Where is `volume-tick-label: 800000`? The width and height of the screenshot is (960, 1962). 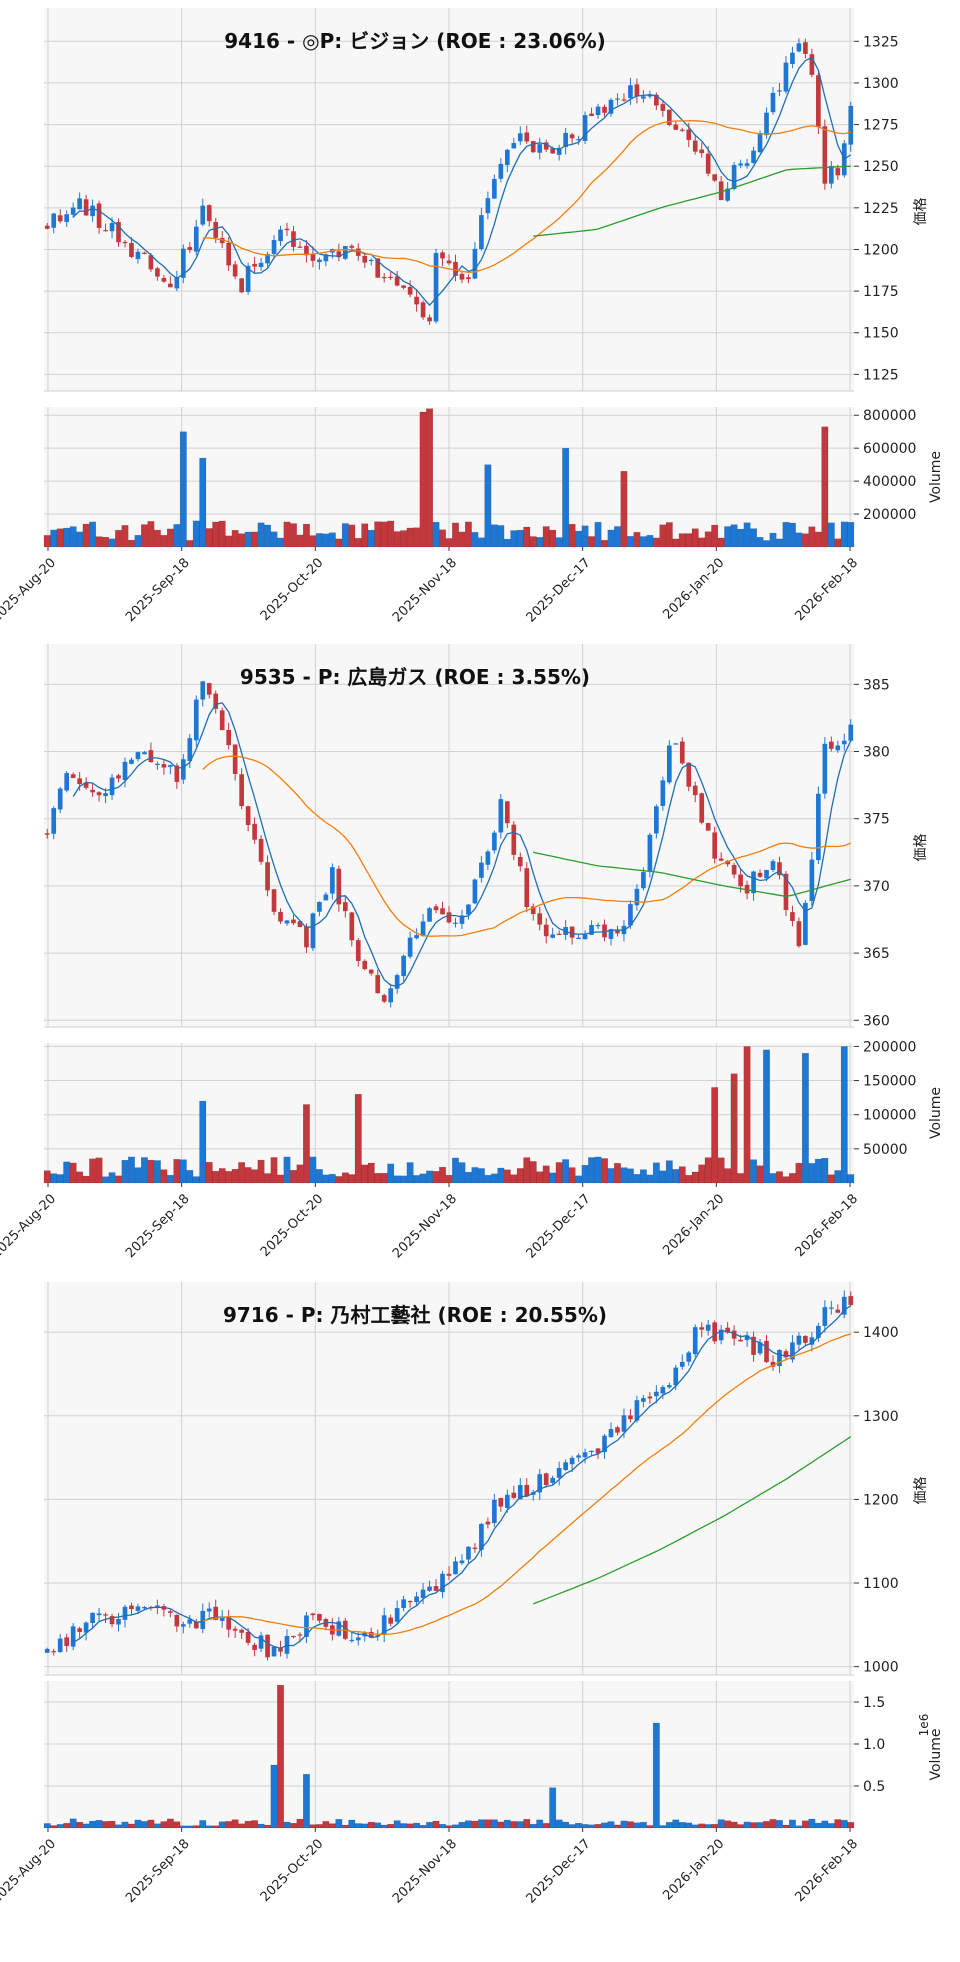 volume-tick-label: 800000 is located at coordinates (889, 416).